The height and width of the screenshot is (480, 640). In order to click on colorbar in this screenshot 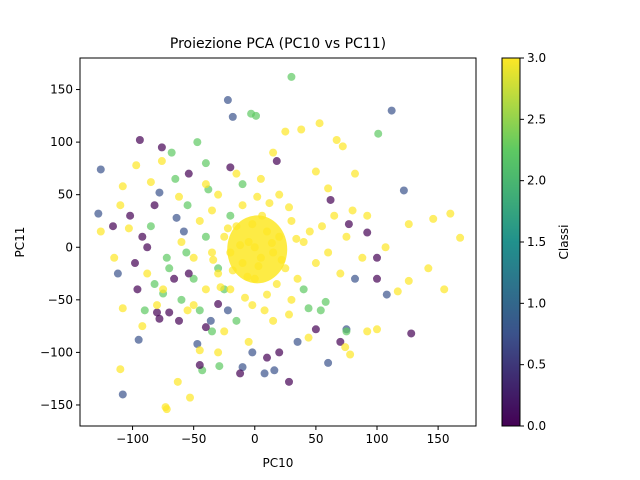, I will do `click(511, 242)`.